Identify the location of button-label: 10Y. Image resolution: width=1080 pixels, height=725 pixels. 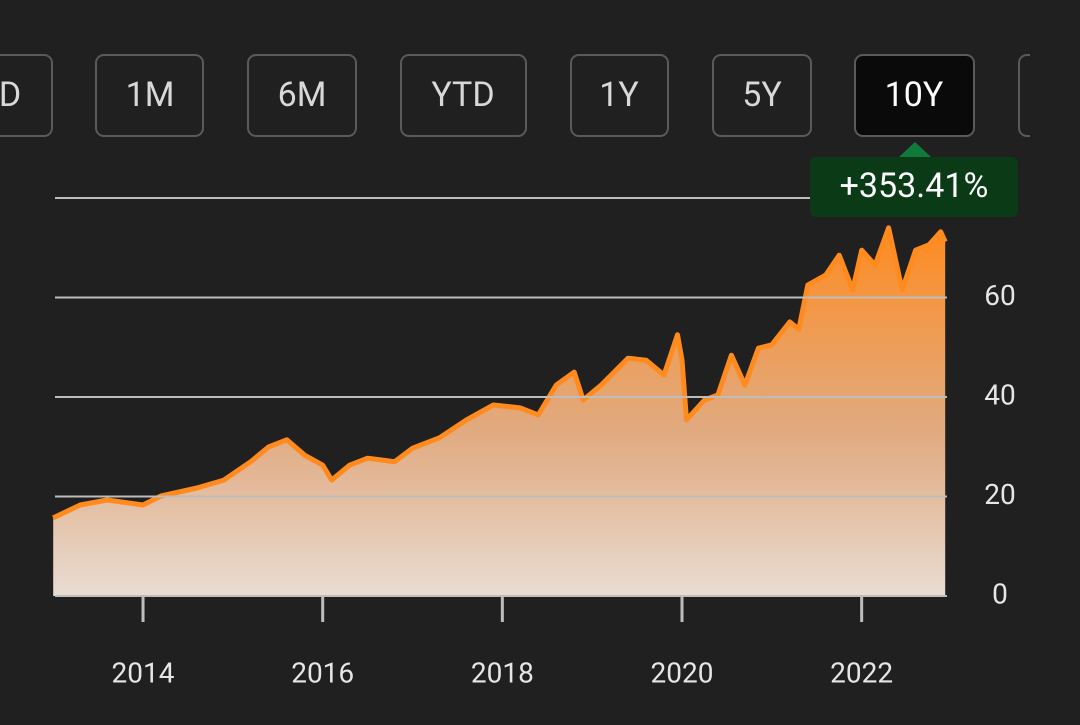
(914, 95).